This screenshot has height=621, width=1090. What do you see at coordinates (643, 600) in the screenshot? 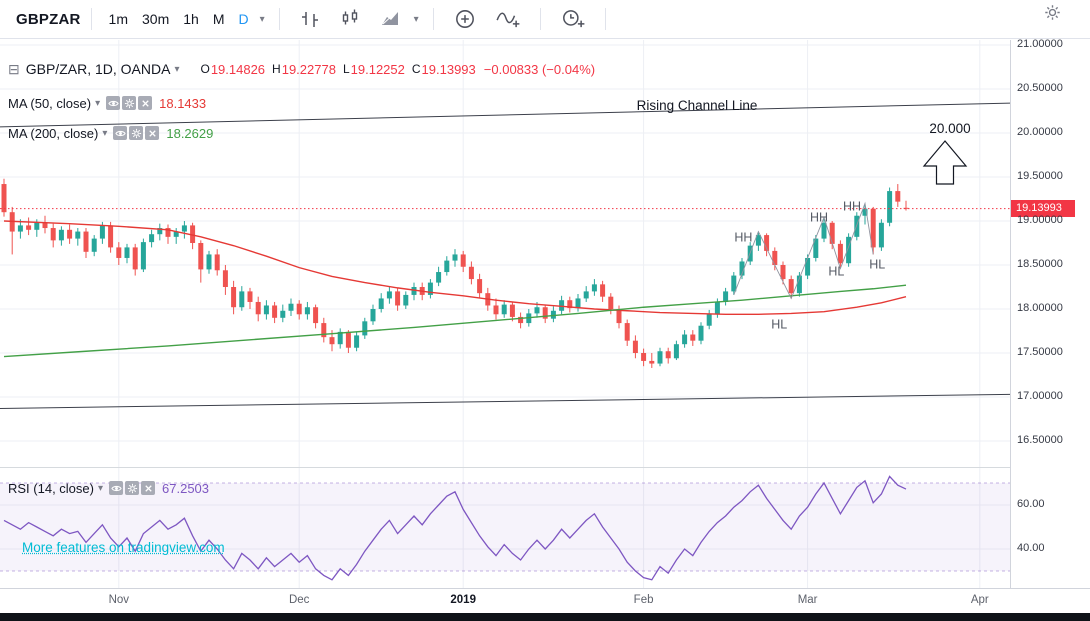
I see `time-axis-label: Feb` at bounding box center [643, 600].